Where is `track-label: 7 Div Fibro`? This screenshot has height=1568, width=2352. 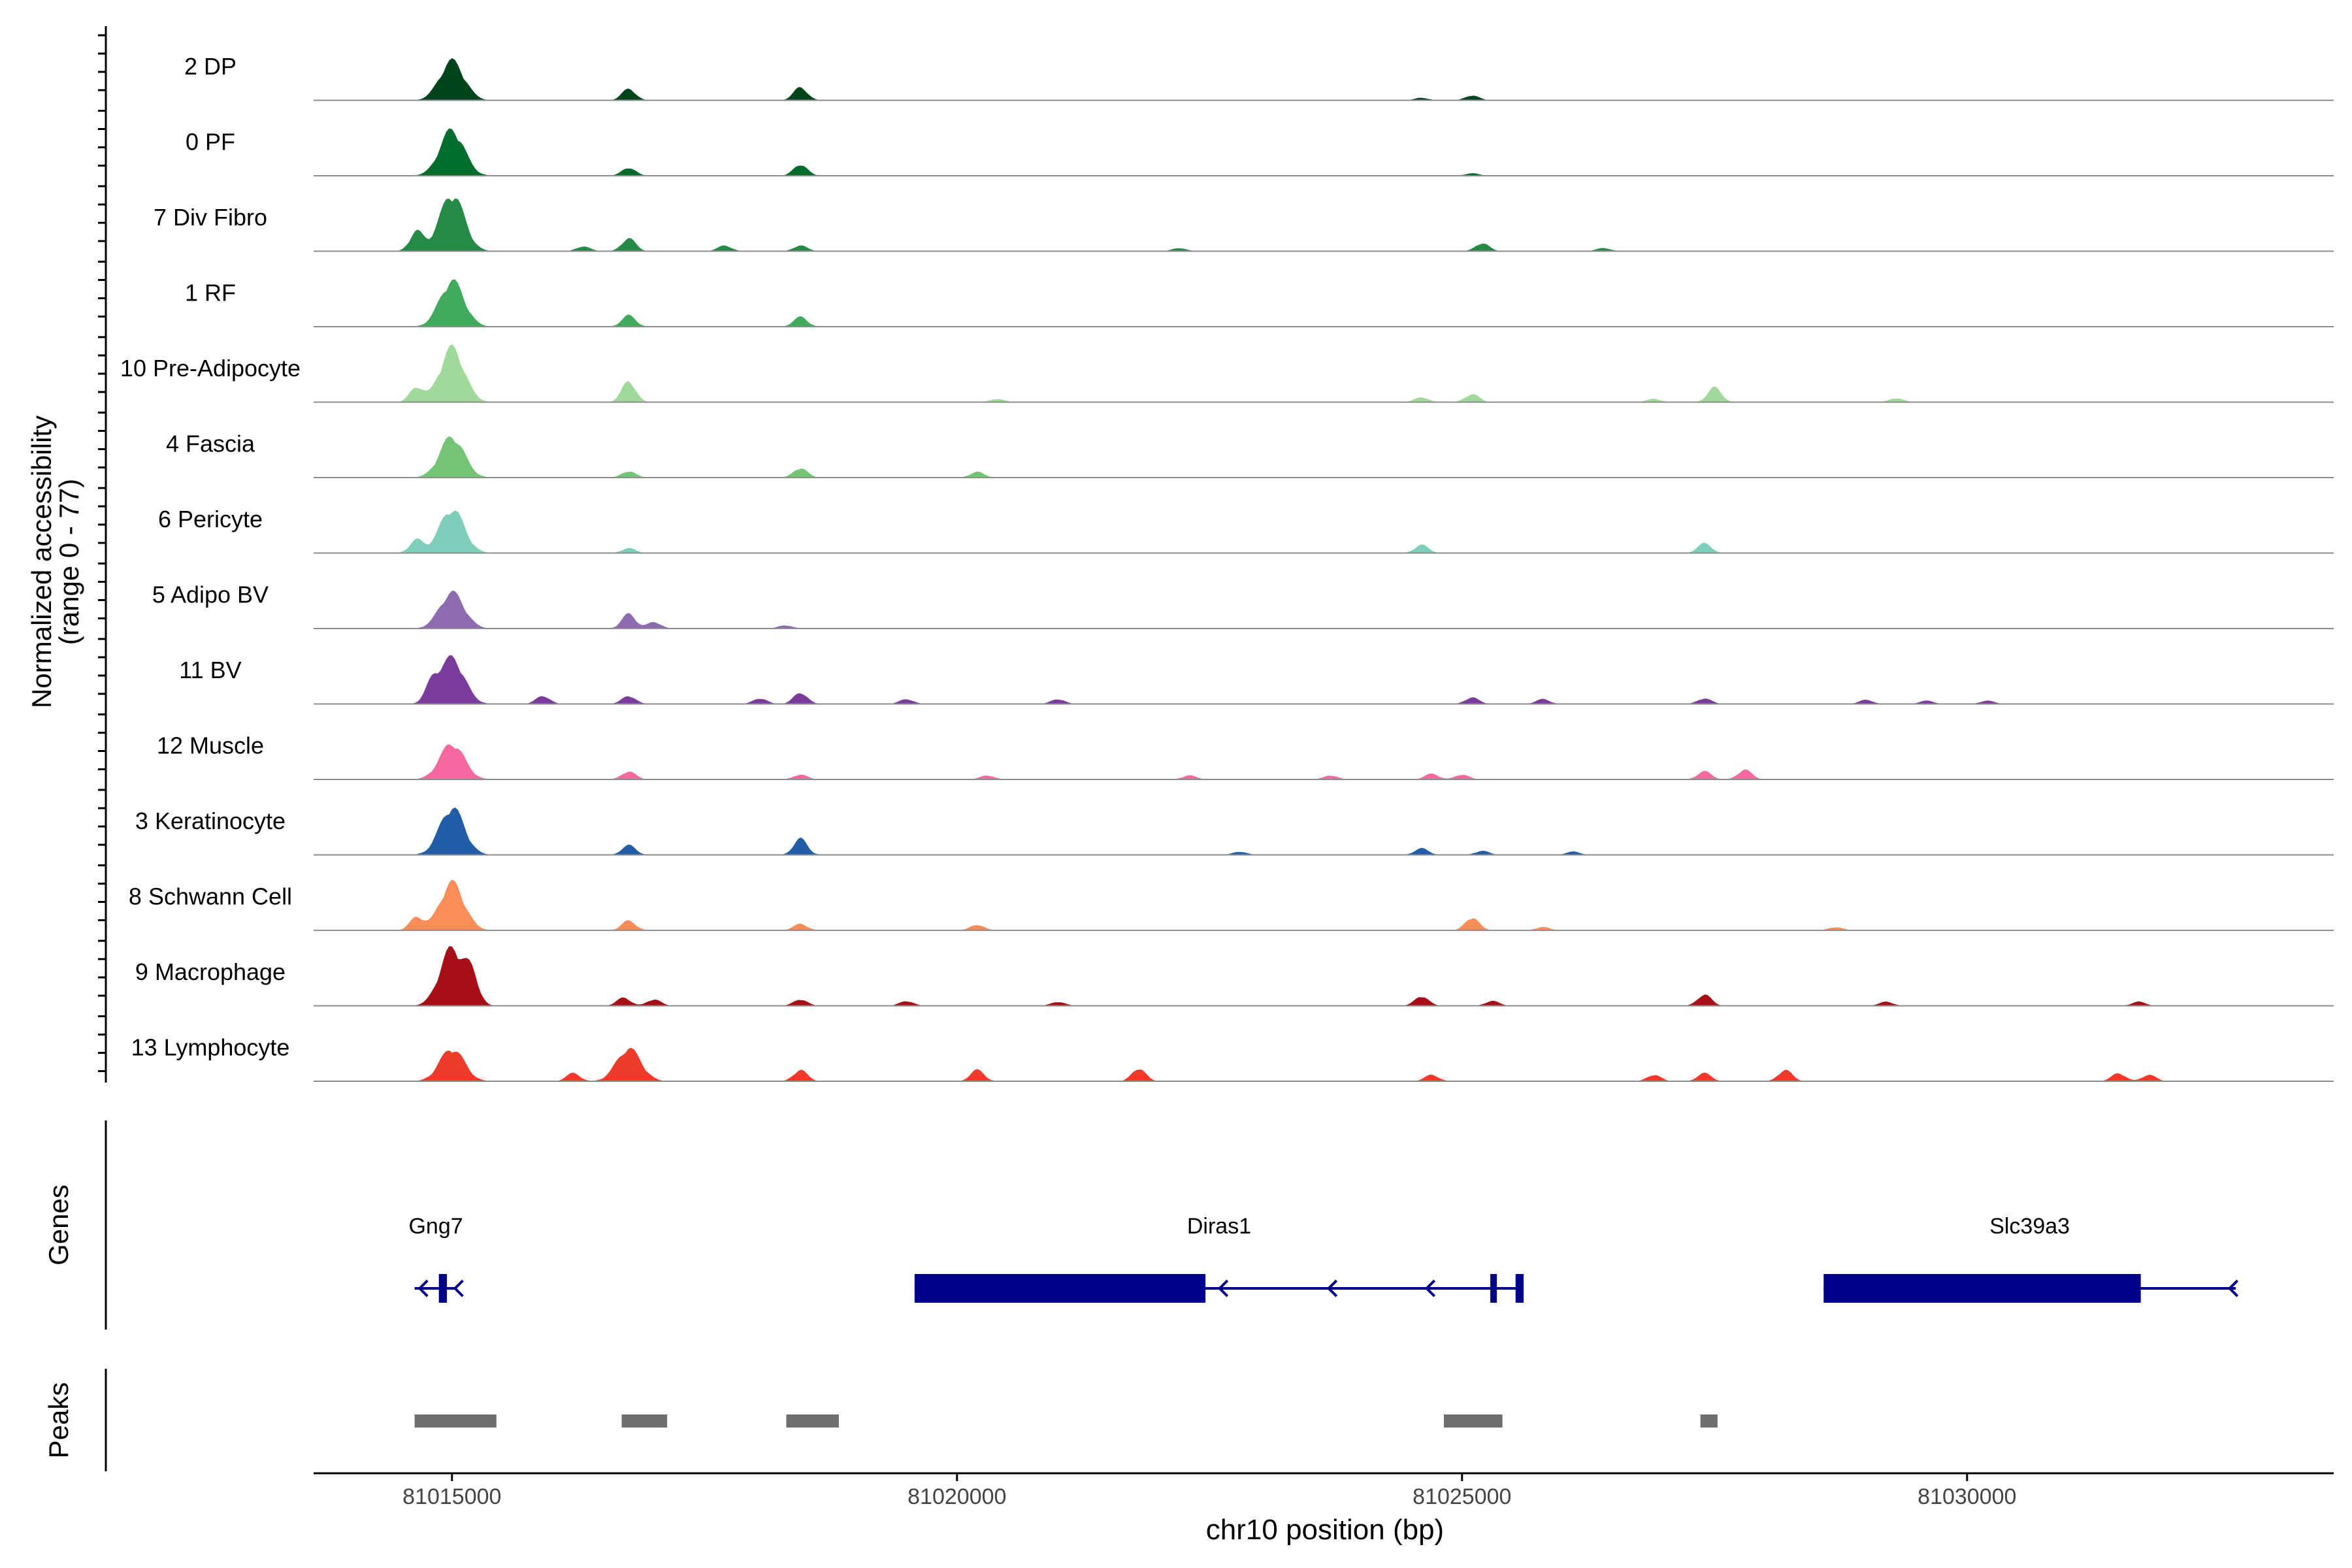 track-label: 7 Div Fibro is located at coordinates (210, 217).